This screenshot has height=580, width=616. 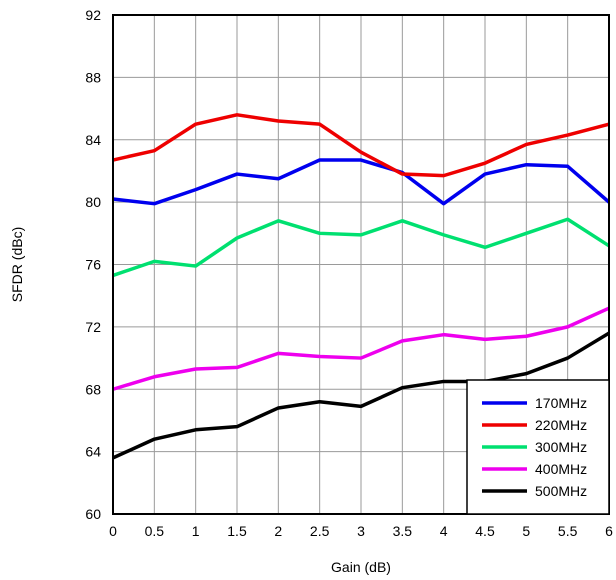 I want to click on x-tick-label: 0, so click(x=113, y=531).